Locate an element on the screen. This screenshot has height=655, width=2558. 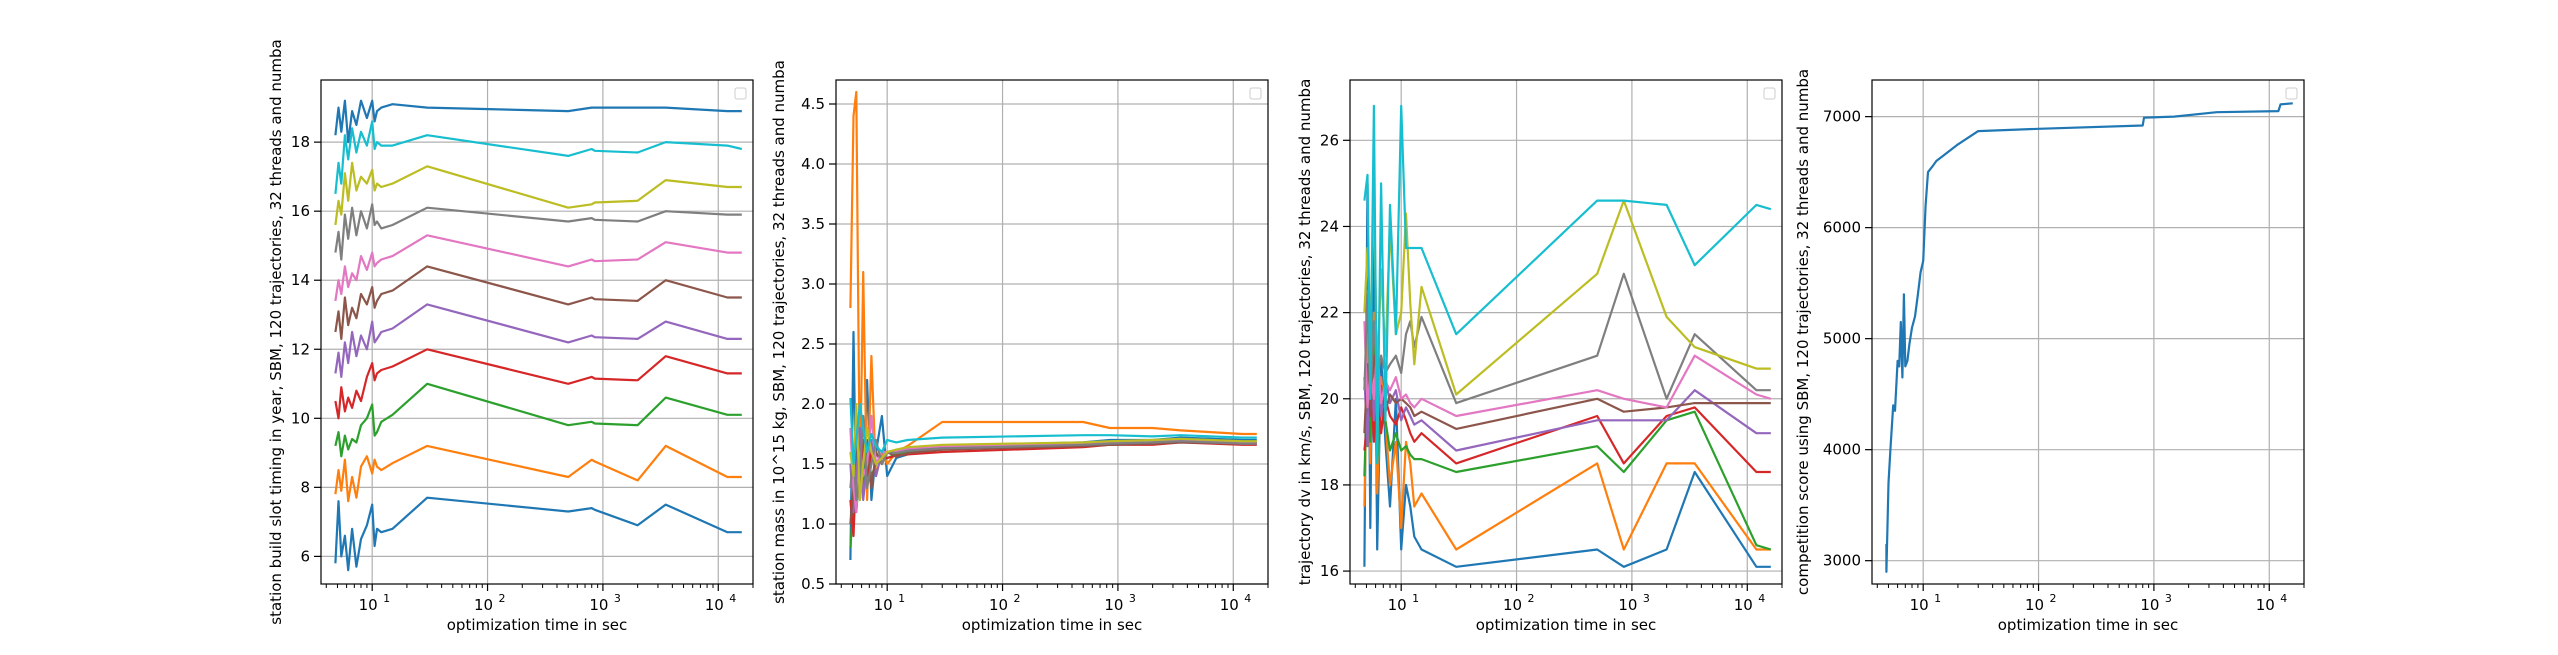
y-tick-label: 7000 is located at coordinates (1842, 117).